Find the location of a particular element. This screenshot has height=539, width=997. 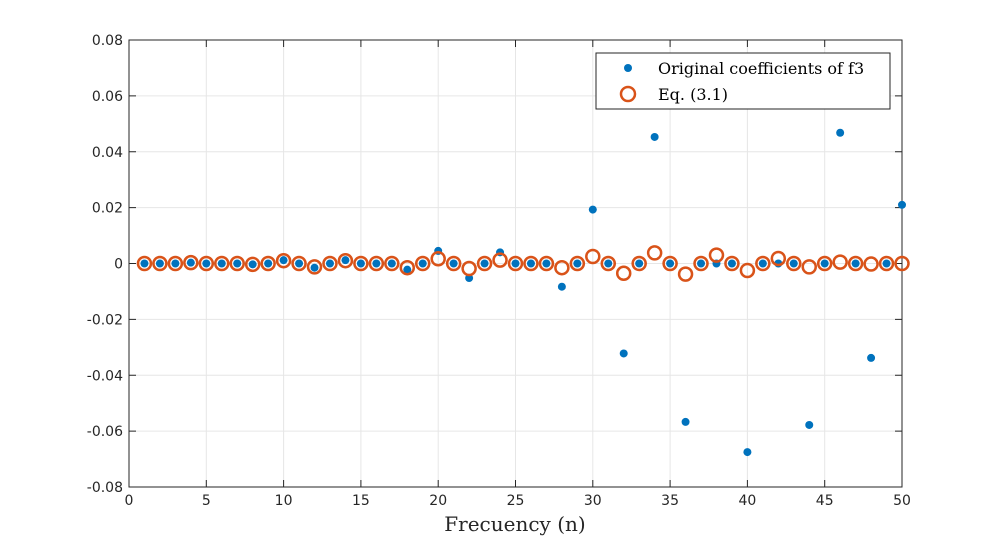

x-tick-label: 20 is located at coordinates (438, 501).